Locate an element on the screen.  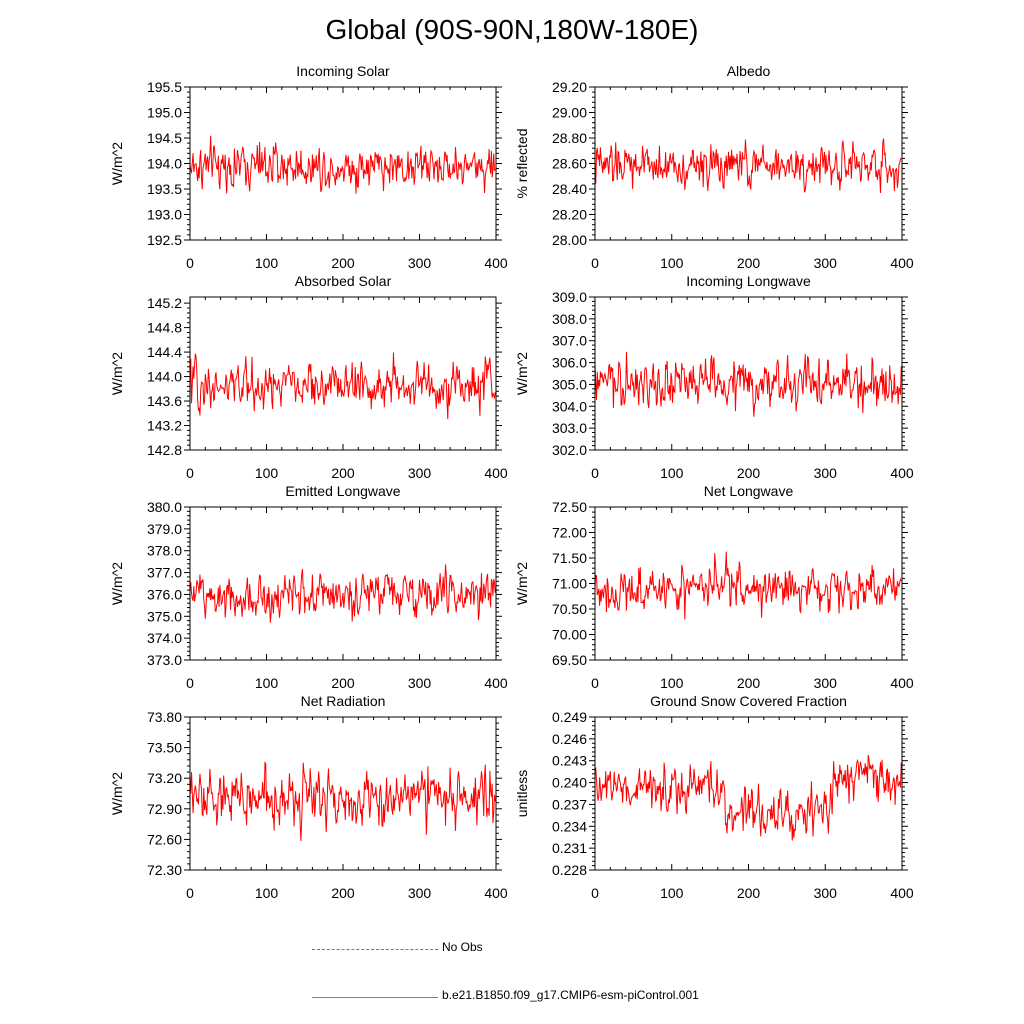
panel-incoming-longwave-series-line is located at coordinates (748, 384).